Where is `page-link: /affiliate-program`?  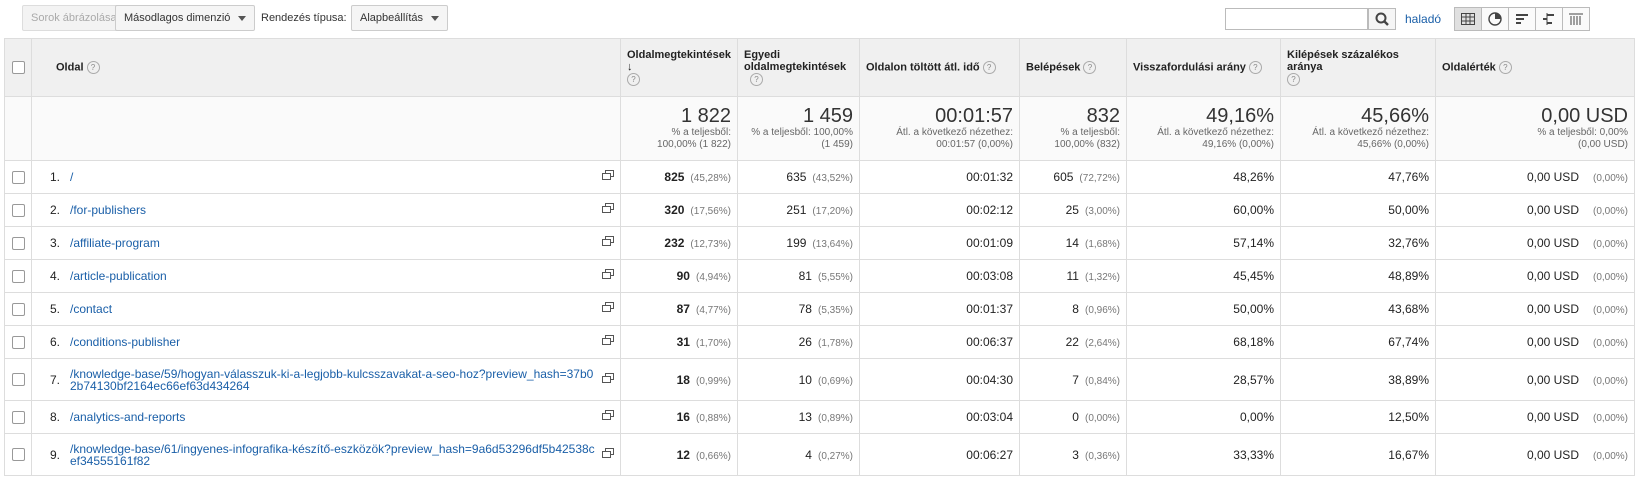 page-link: /affiliate-program is located at coordinates (115, 243).